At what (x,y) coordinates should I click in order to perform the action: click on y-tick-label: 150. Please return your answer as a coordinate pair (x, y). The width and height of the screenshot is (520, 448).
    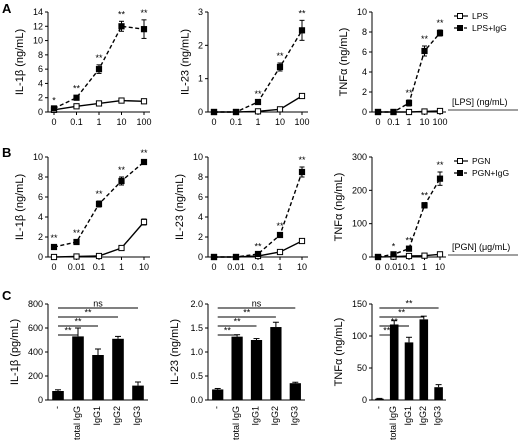
    Looking at the image, I should click on (359, 304).